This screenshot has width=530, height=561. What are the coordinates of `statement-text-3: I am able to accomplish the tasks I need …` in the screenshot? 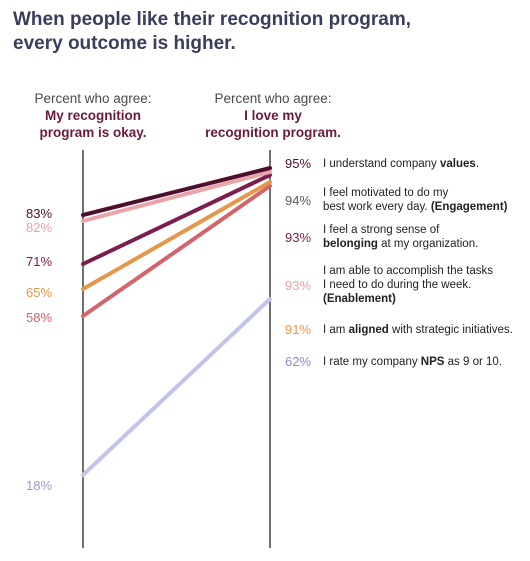 It's located at (408, 285).